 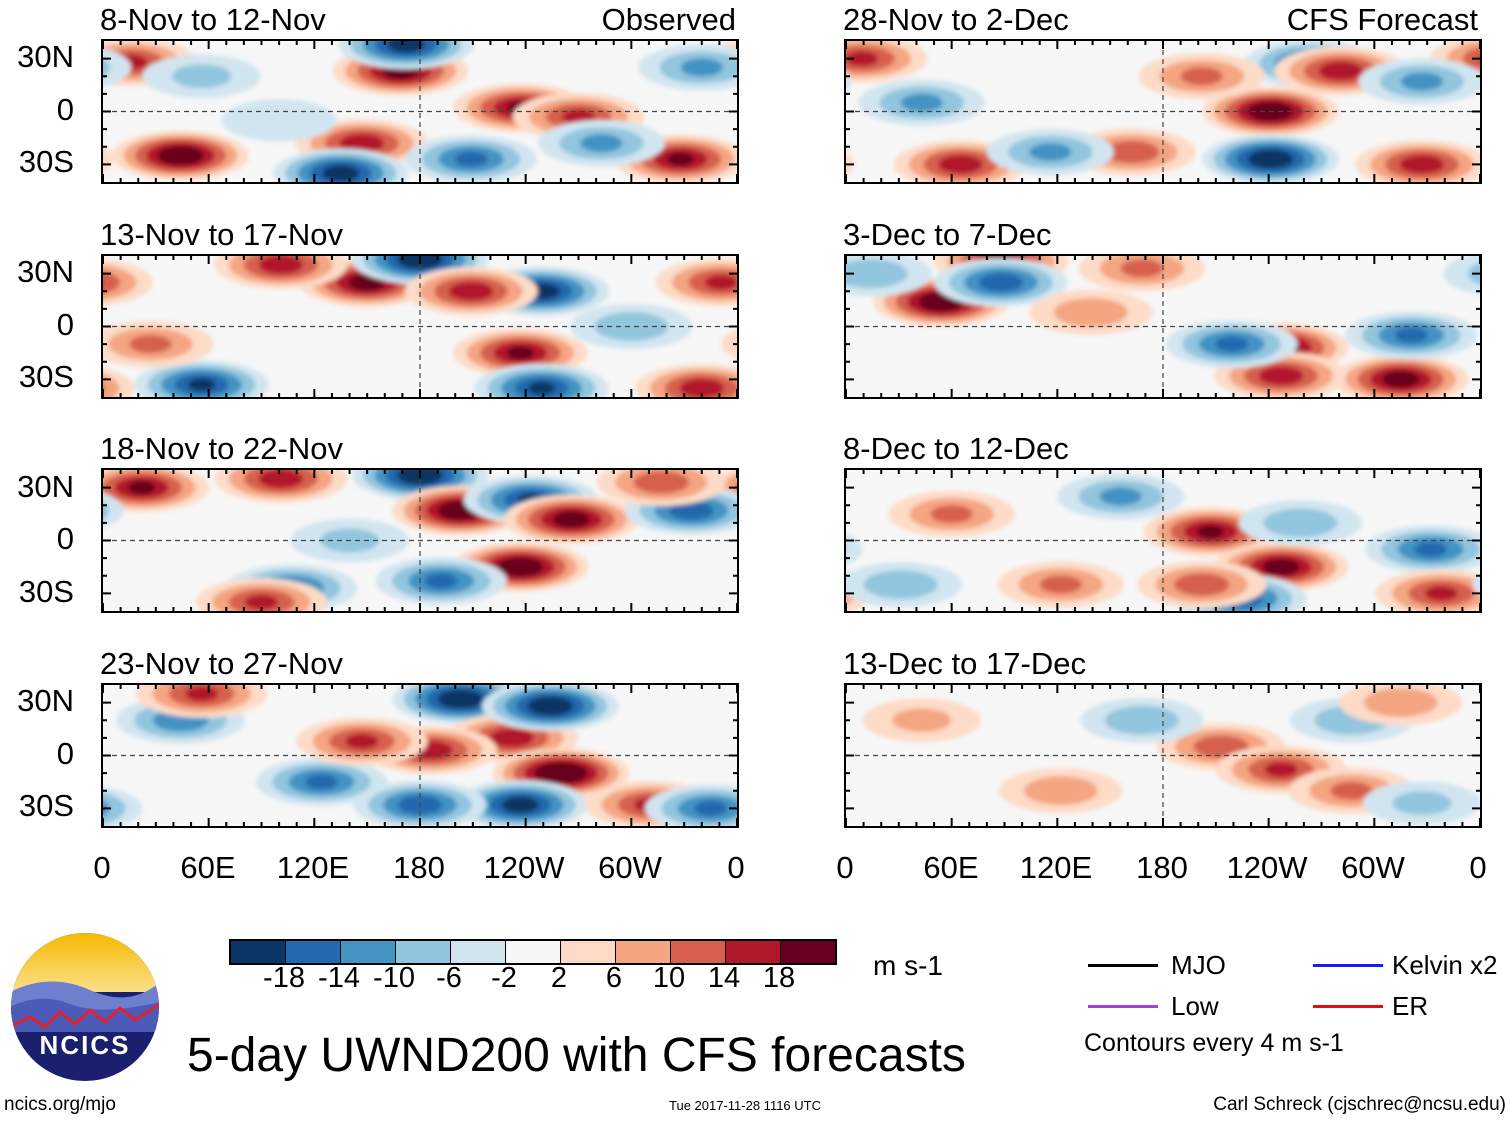 I want to click on footer-url: ncics.org/mjo, so click(x=60, y=1104).